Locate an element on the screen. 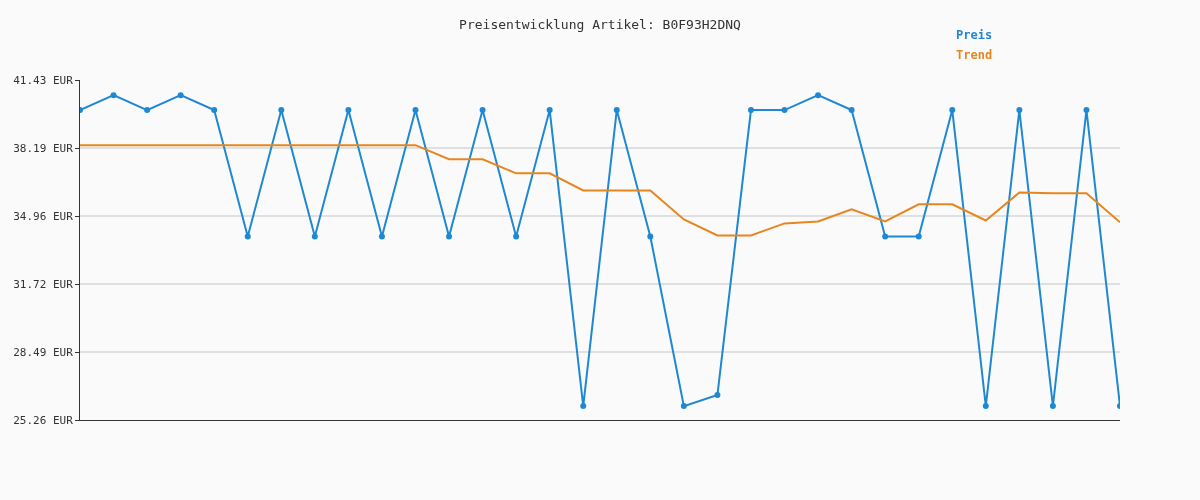  y-tick-label: 41.43 EUR is located at coordinates (43, 80).